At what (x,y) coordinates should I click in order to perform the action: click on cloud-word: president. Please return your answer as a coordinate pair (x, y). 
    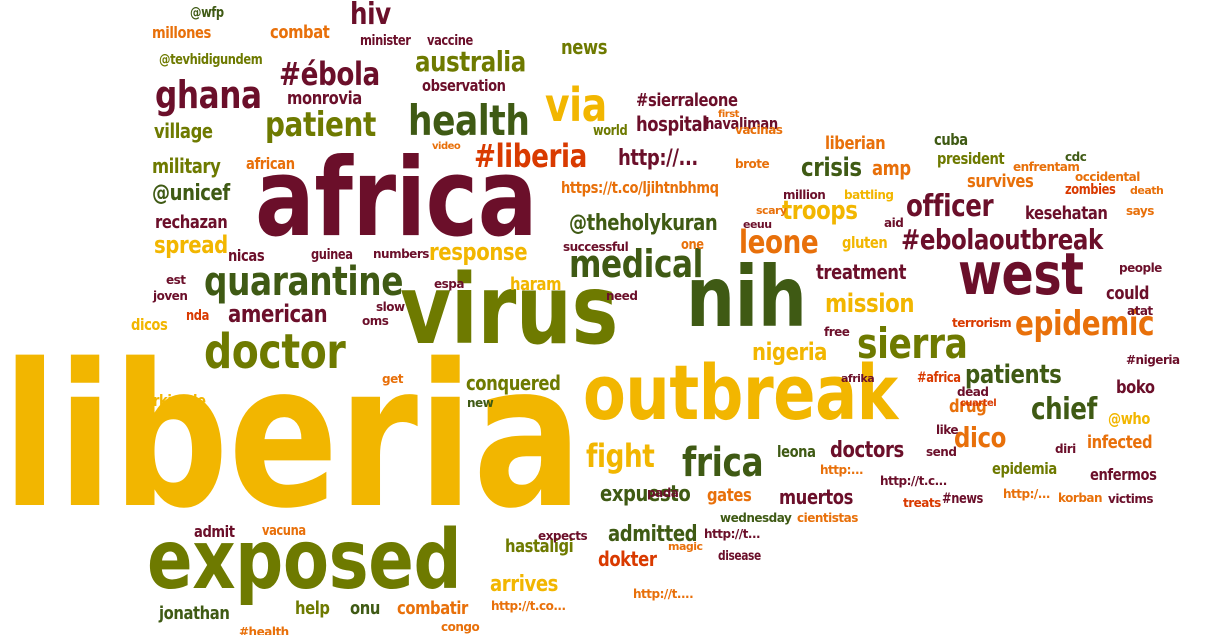
    Looking at the image, I should click on (971, 158).